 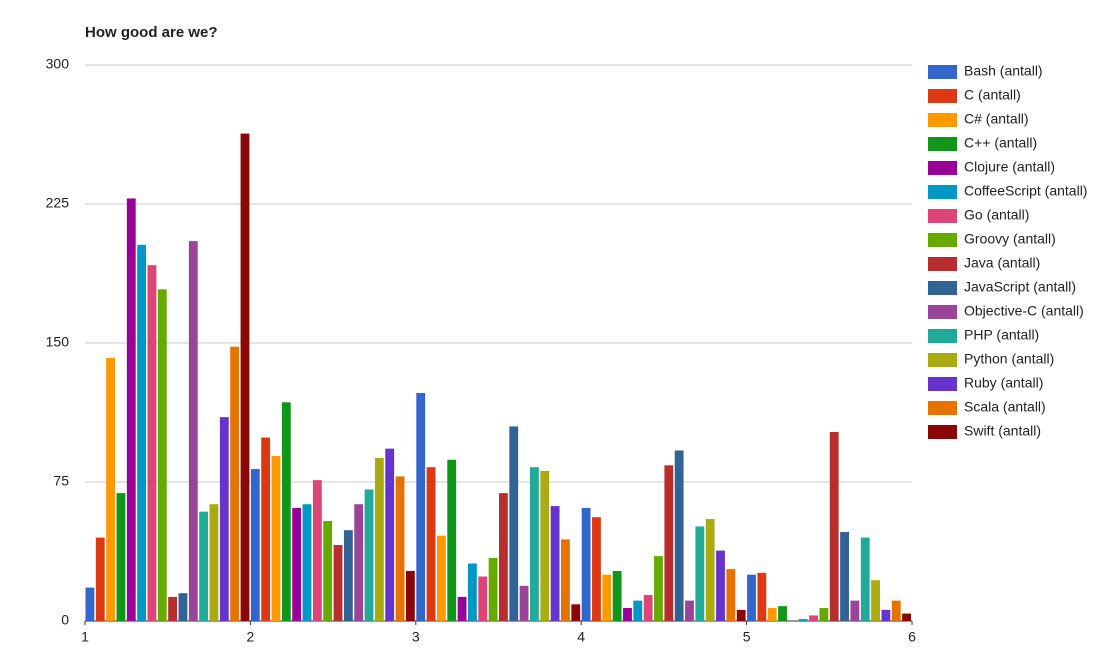 What do you see at coordinates (61, 481) in the screenshot?
I see `y-tick-label: 75` at bounding box center [61, 481].